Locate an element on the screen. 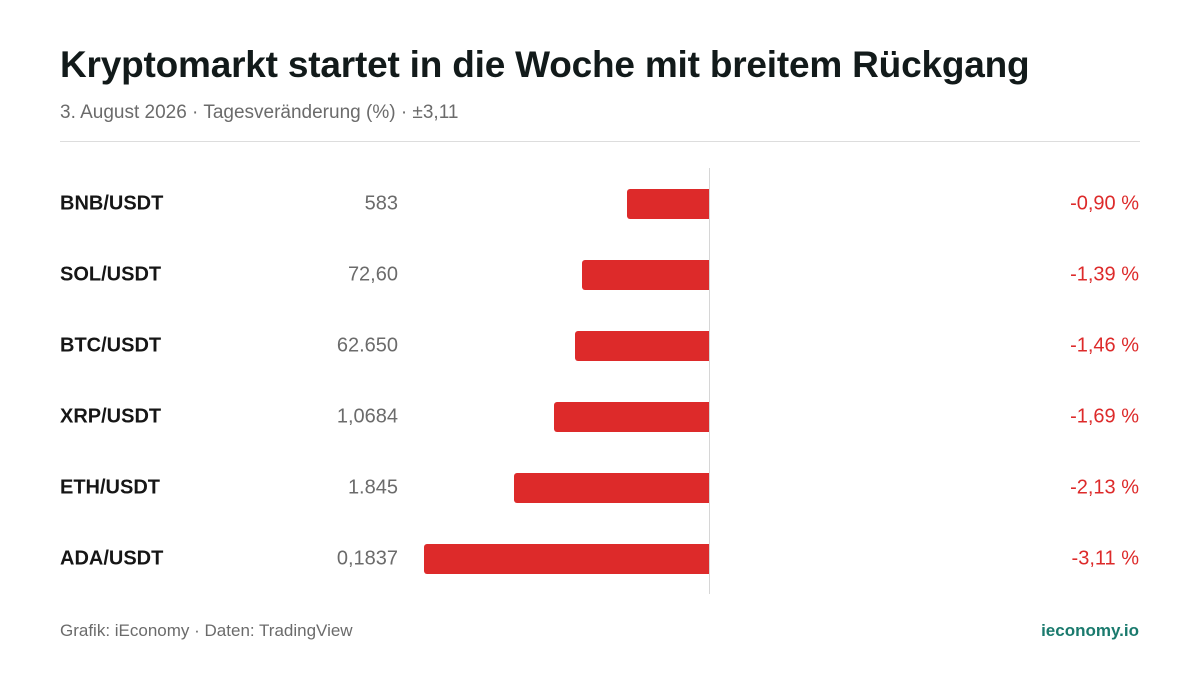  value-label: -1,46 % is located at coordinates (1104, 345).